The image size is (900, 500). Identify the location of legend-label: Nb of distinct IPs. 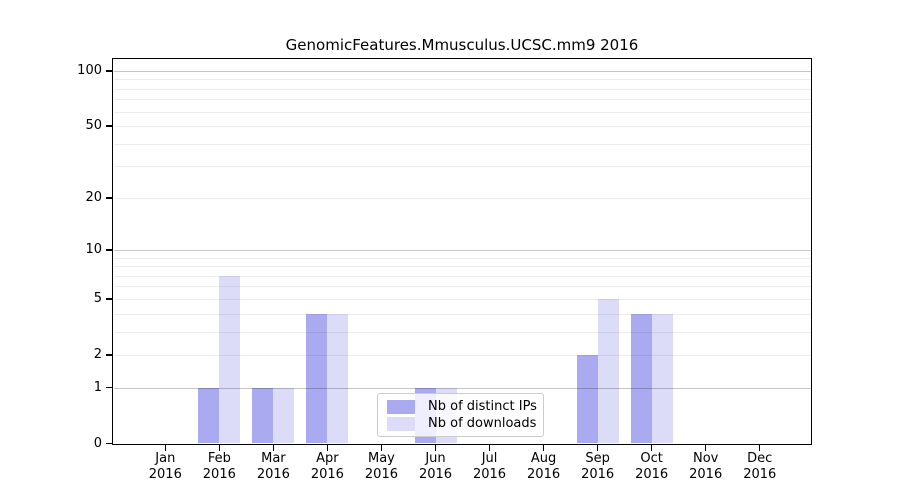
(482, 406).